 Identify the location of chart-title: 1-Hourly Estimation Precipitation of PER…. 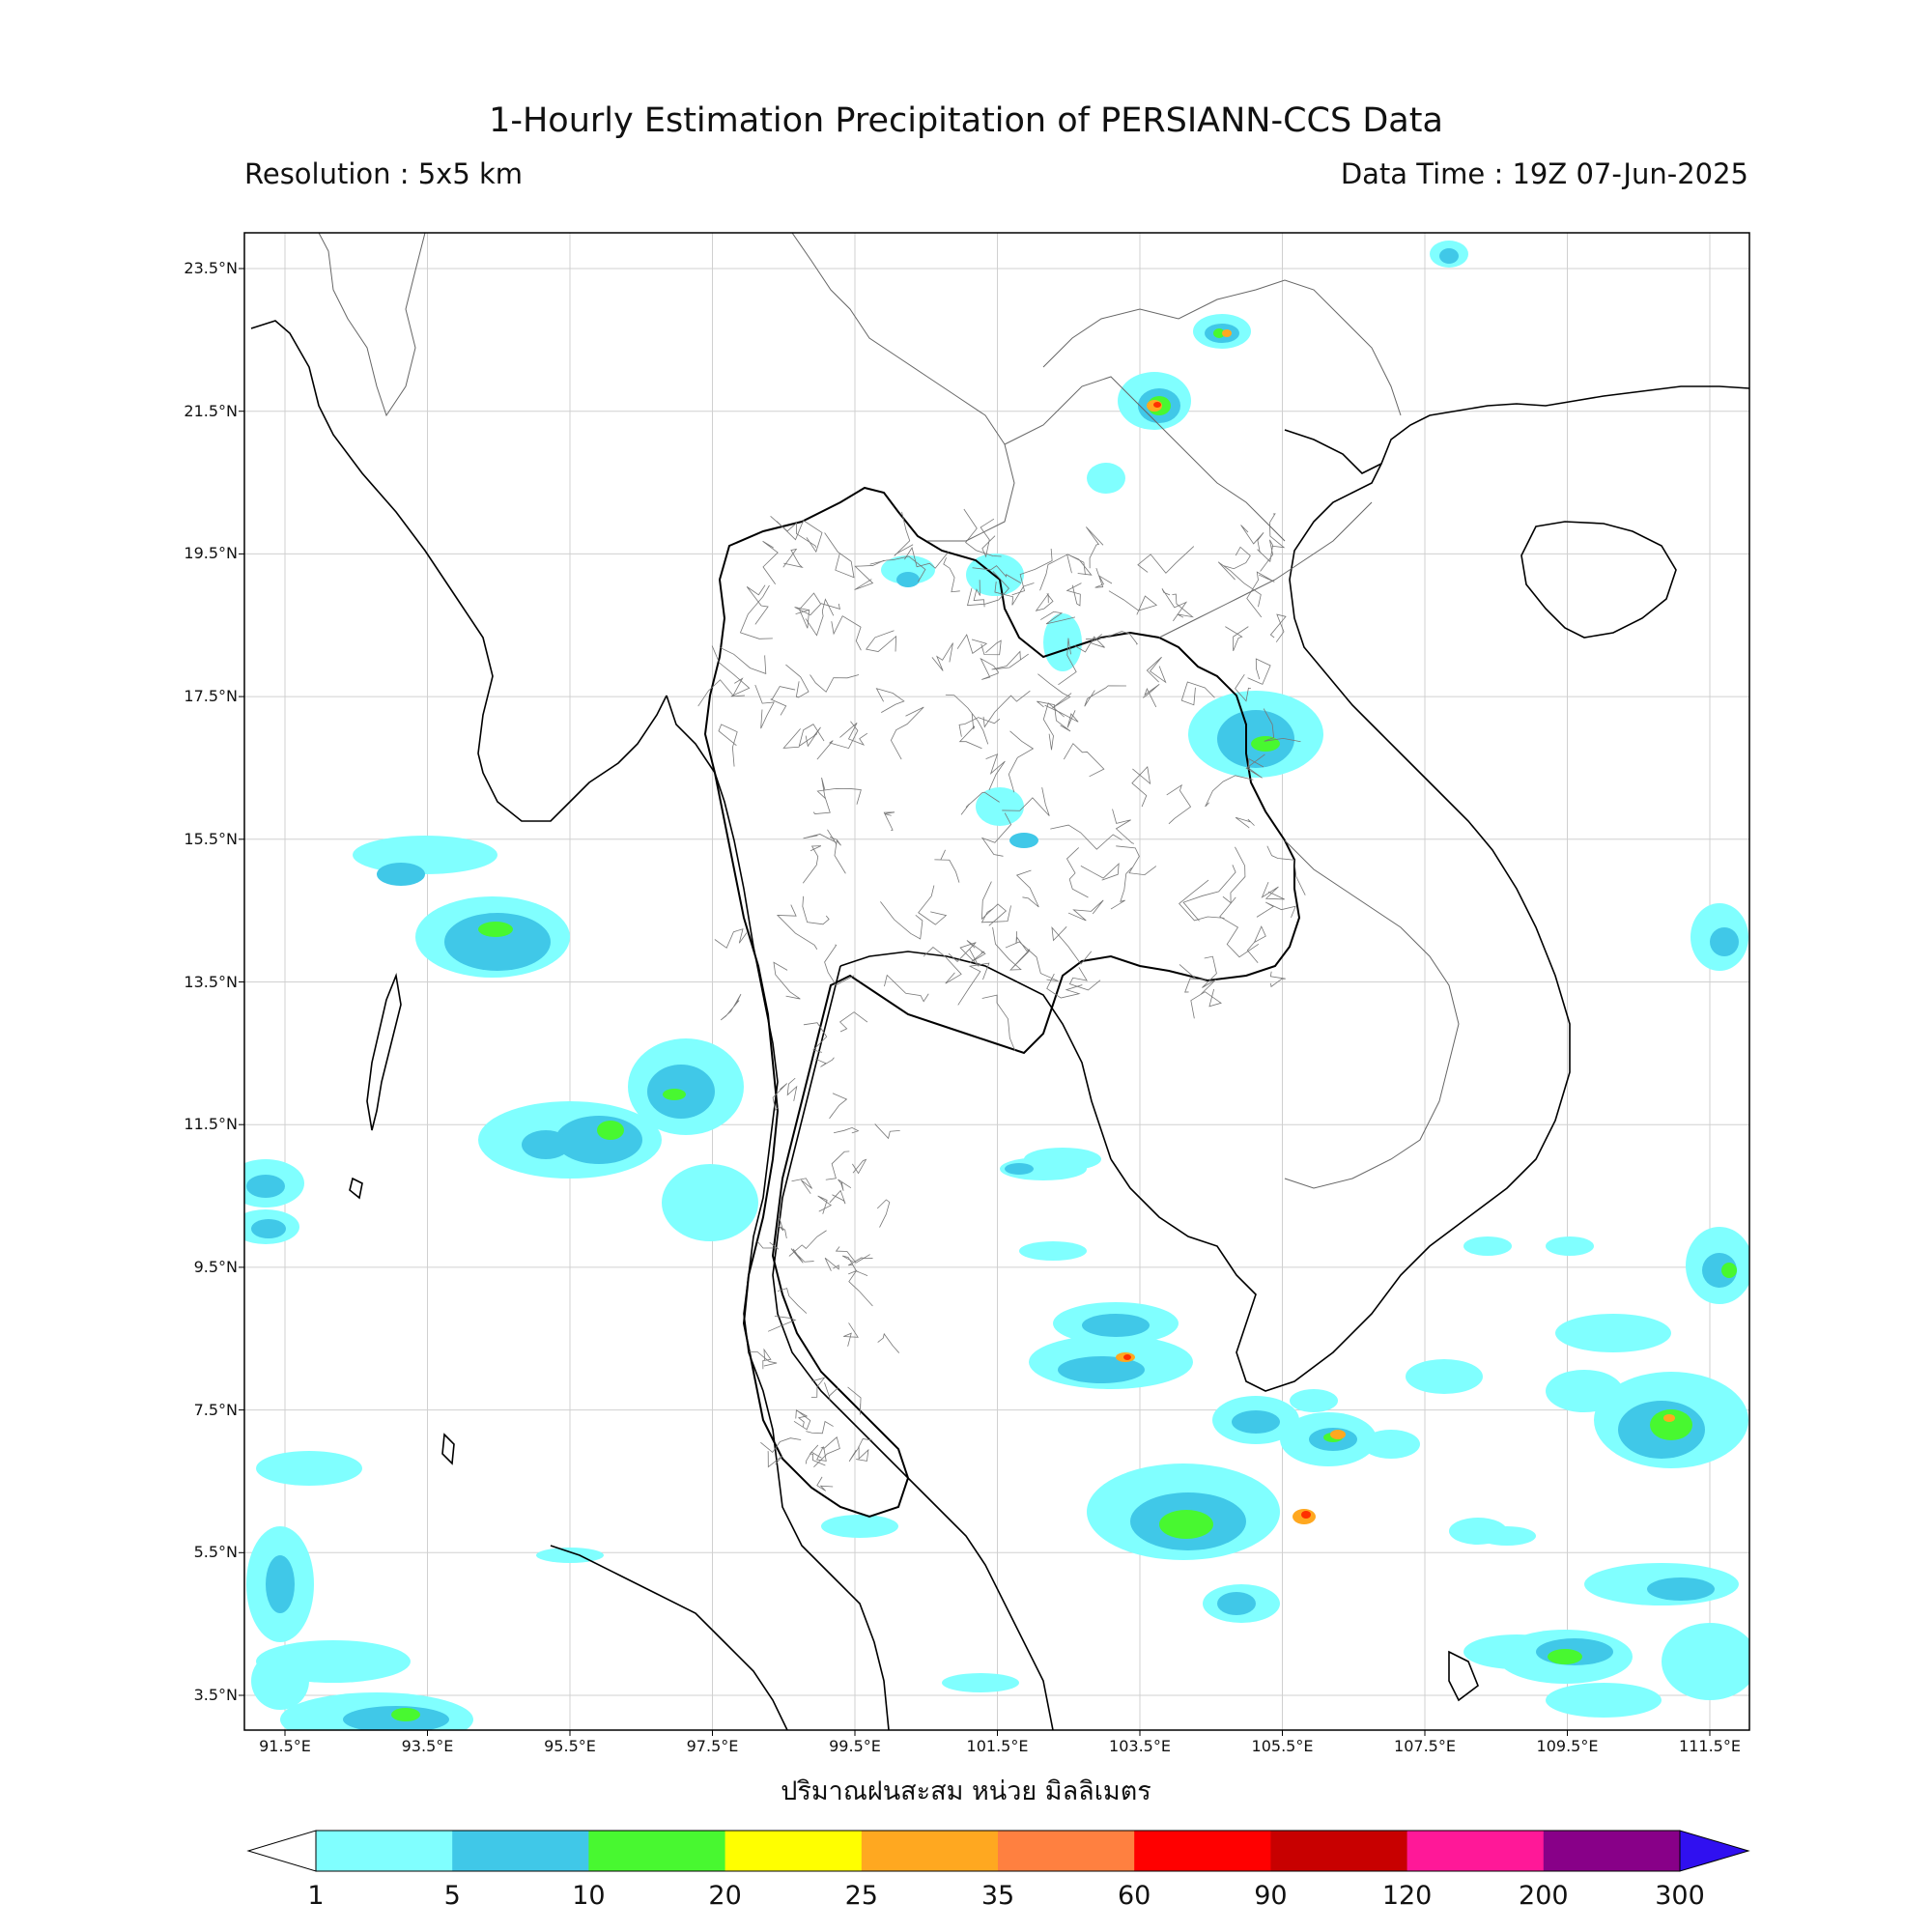
(966, 120).